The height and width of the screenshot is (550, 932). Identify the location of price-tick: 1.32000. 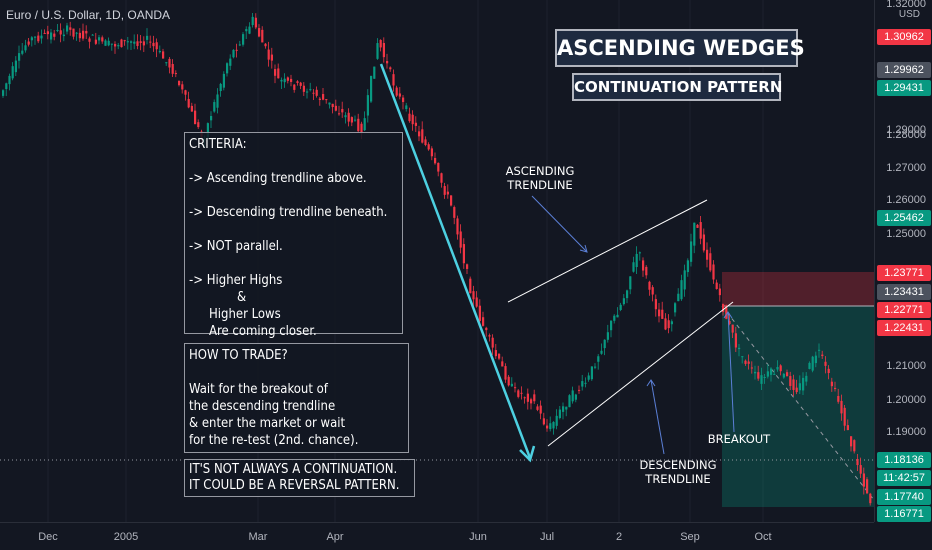
(906, 5).